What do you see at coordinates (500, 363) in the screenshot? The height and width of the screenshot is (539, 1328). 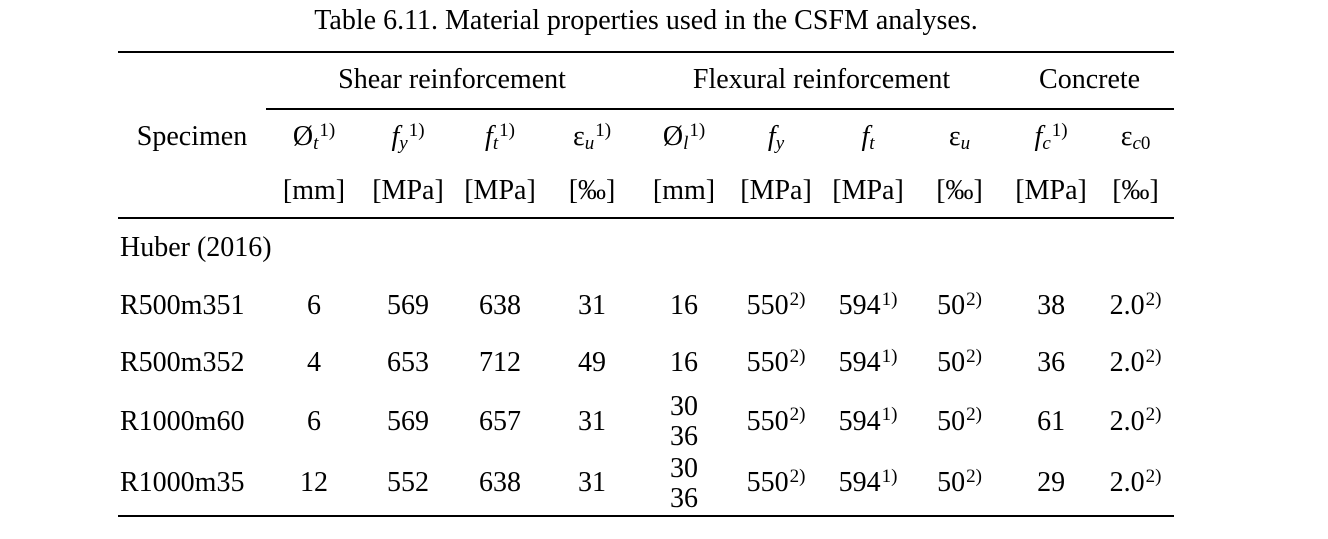 I see `table-cell: 712` at bounding box center [500, 363].